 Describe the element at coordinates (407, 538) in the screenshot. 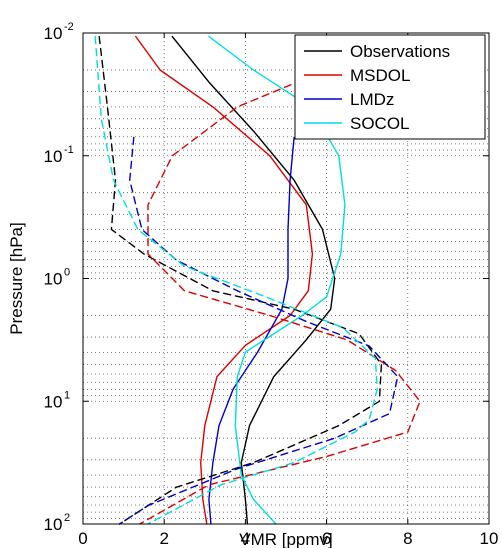

I see `x-tick-label: 8` at that location.